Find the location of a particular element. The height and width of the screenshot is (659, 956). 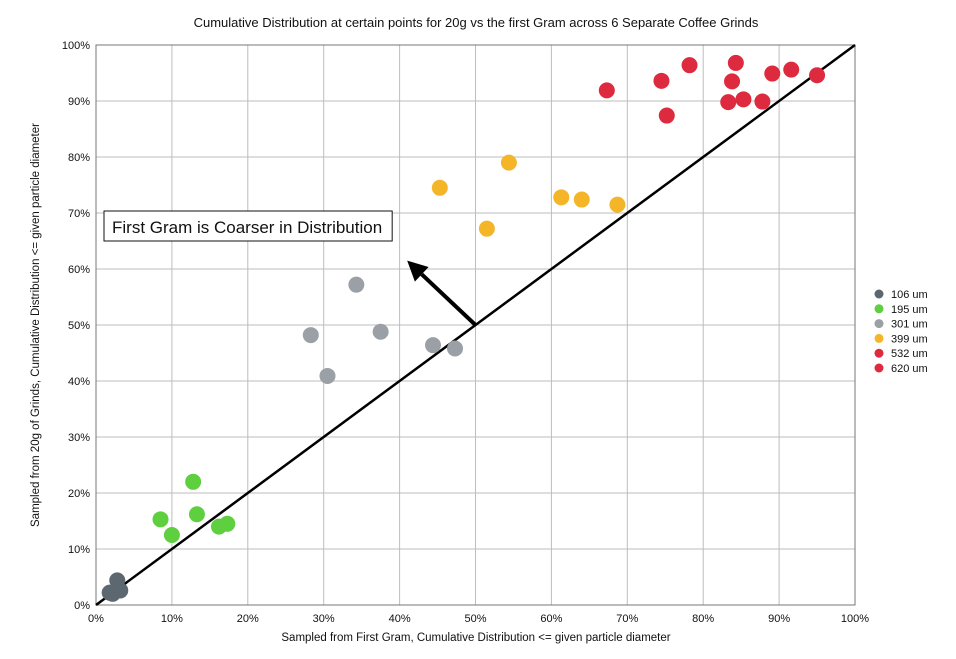

legend-label: 399 um is located at coordinates (909, 339).